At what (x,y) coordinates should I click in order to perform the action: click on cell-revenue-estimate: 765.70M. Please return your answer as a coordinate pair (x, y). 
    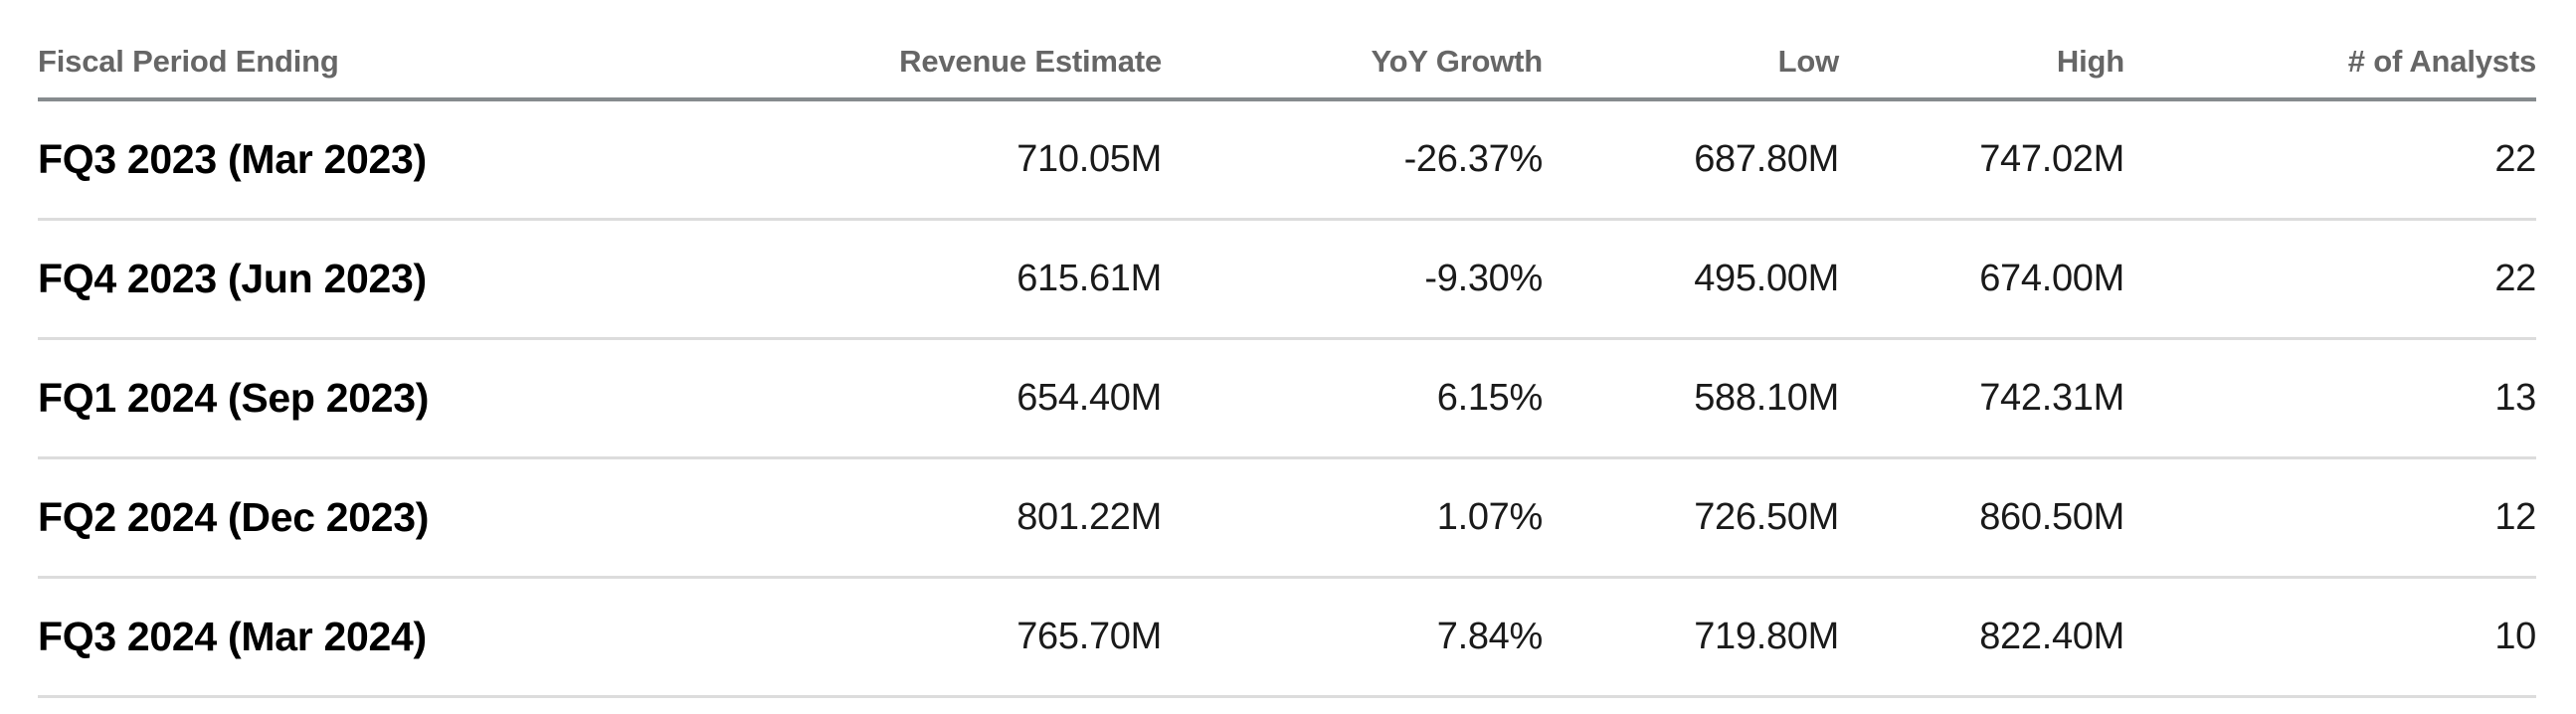
    Looking at the image, I should click on (898, 637).